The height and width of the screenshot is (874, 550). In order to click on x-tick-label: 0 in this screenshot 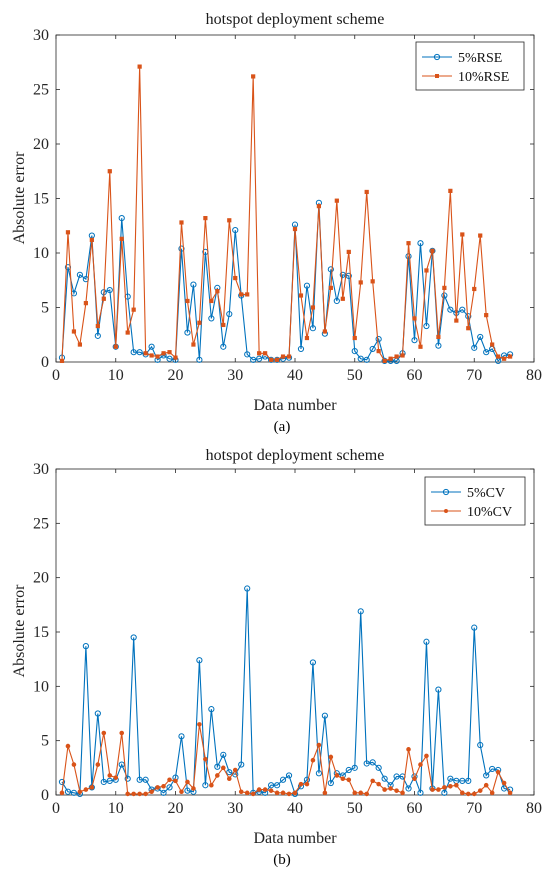, I will do `click(56, 375)`.